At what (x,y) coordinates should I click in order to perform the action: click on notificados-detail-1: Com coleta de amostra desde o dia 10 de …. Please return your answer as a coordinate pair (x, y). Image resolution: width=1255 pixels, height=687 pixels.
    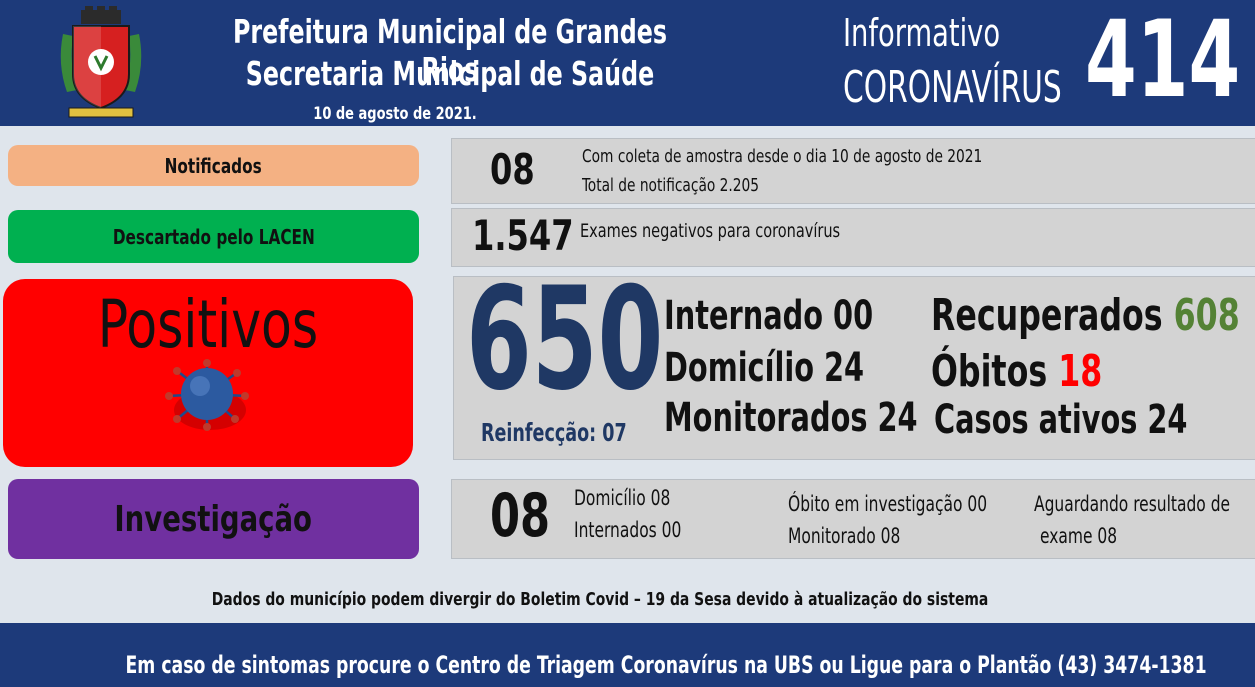
    Looking at the image, I should click on (782, 156).